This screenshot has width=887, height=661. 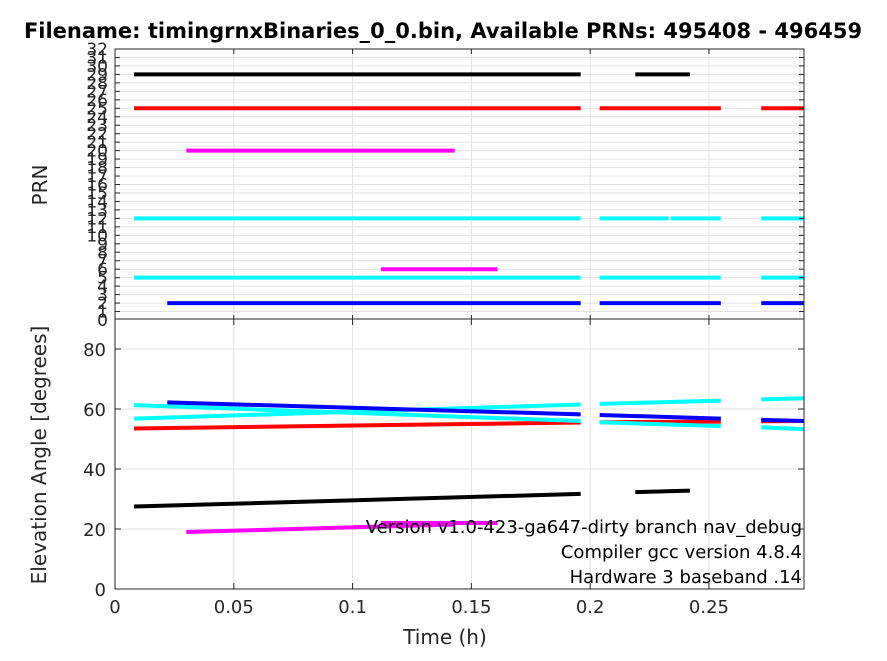 I want to click on prn-20-elevation-segment, so click(x=320, y=528).